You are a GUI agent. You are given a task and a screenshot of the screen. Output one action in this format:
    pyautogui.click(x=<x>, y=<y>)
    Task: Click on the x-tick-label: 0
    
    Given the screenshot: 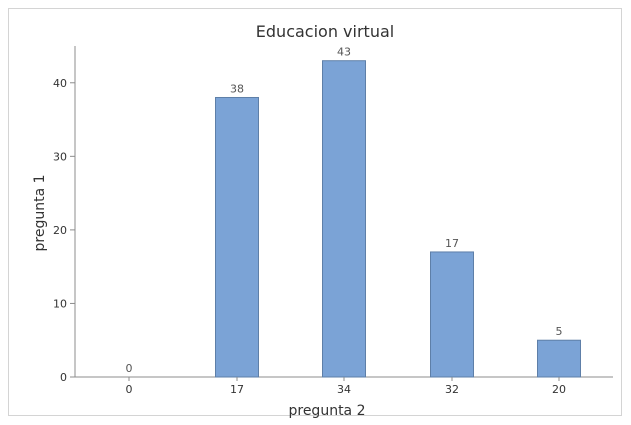 What is the action you would take?
    pyautogui.click(x=129, y=389)
    